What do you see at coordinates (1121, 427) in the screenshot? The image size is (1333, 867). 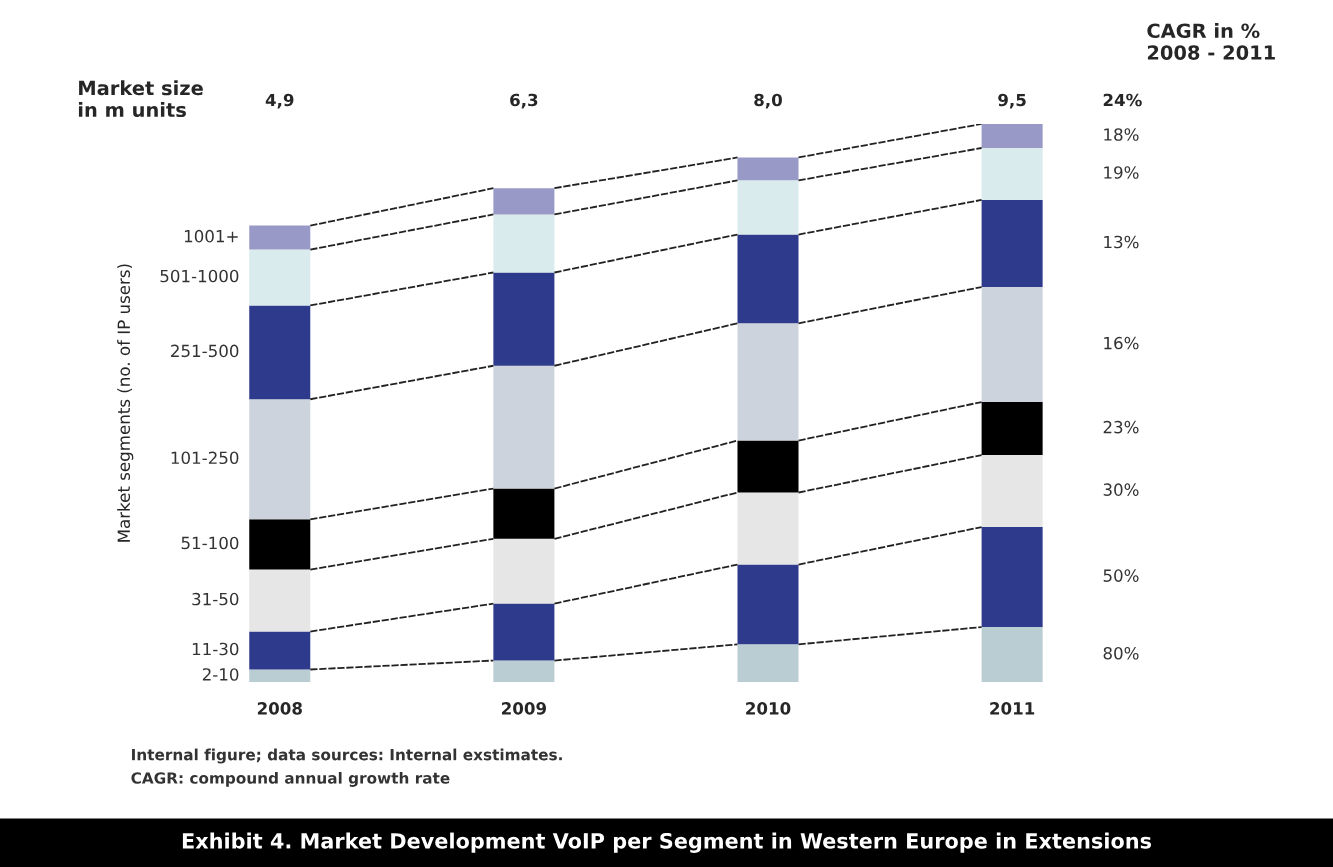 I see `annotation: 23%` at bounding box center [1121, 427].